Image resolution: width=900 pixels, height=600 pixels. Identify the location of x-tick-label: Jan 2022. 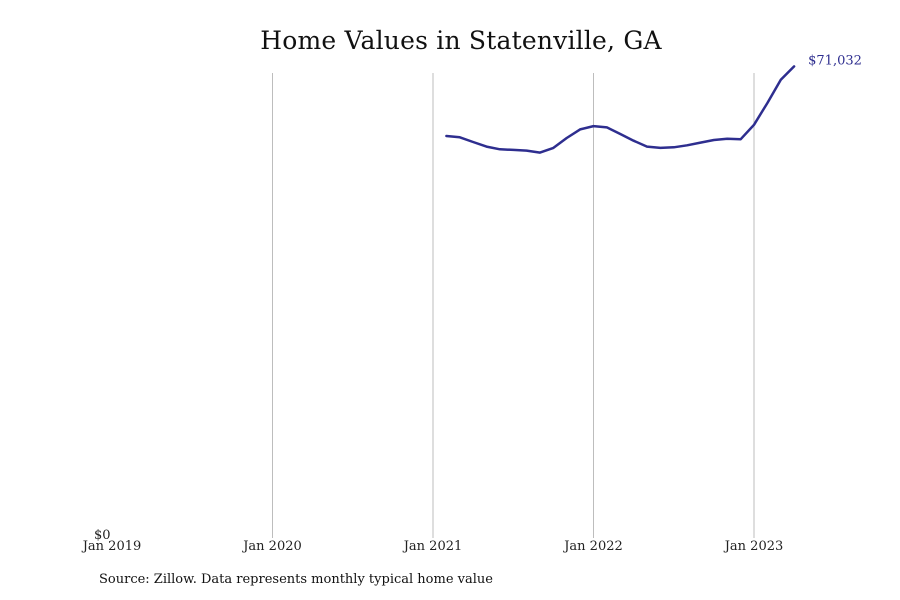
(592, 546).